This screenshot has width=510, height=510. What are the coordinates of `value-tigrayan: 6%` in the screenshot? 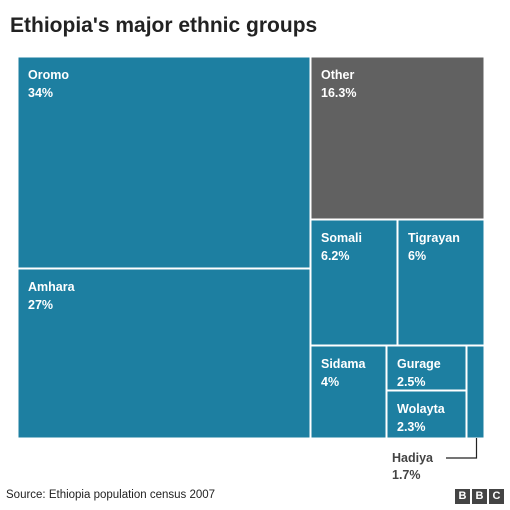 It's located at (417, 256).